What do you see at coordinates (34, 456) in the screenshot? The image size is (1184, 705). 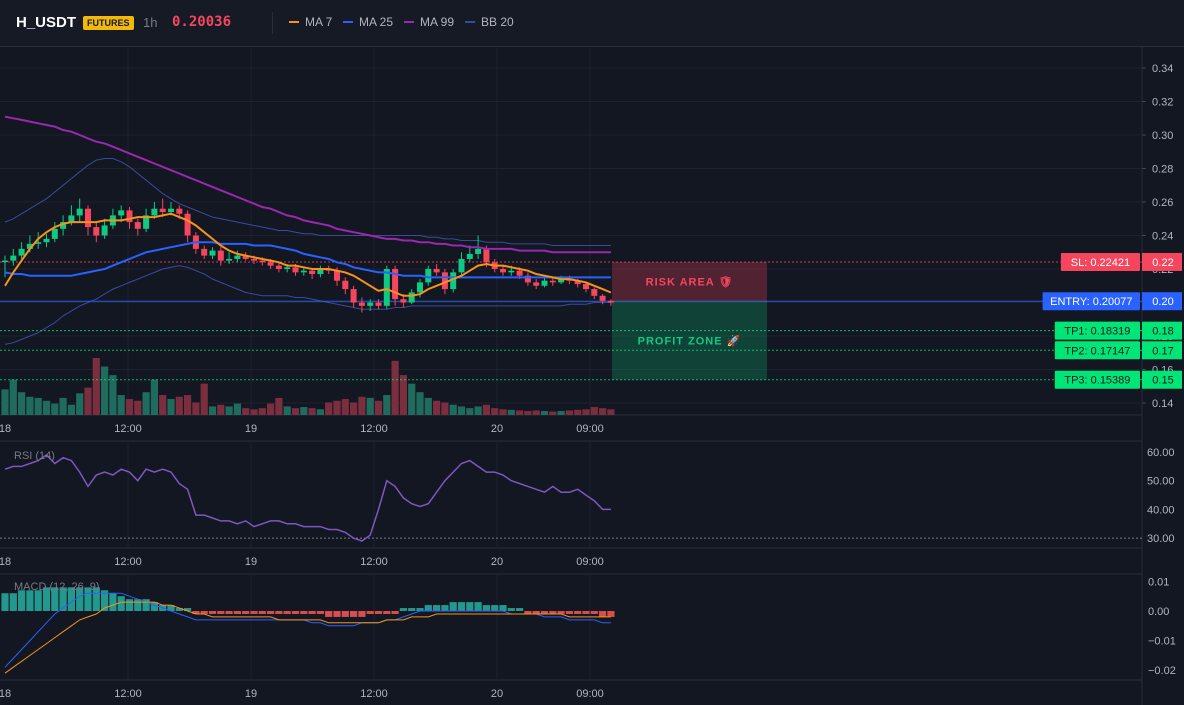 I see `rsi-title: RSI (14)` at bounding box center [34, 456].